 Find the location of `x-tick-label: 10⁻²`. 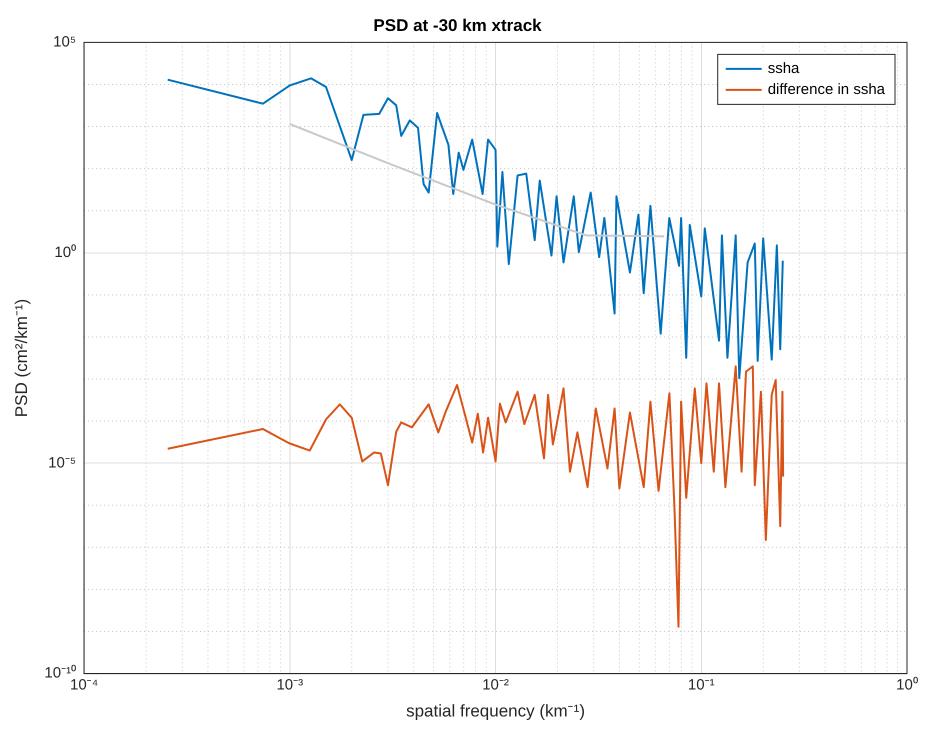

x-tick-label: 10⁻² is located at coordinates (495, 685).